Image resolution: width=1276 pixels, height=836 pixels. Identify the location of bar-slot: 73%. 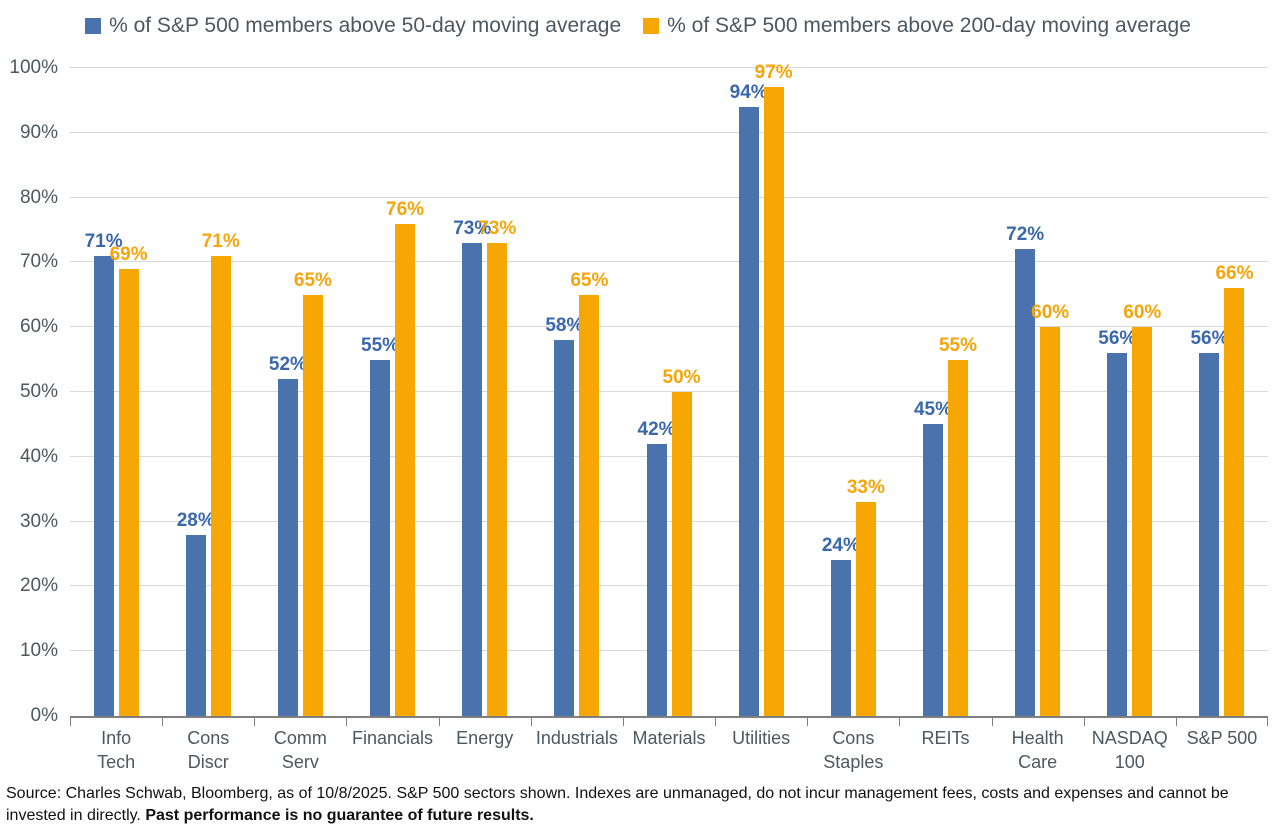
(472, 467).